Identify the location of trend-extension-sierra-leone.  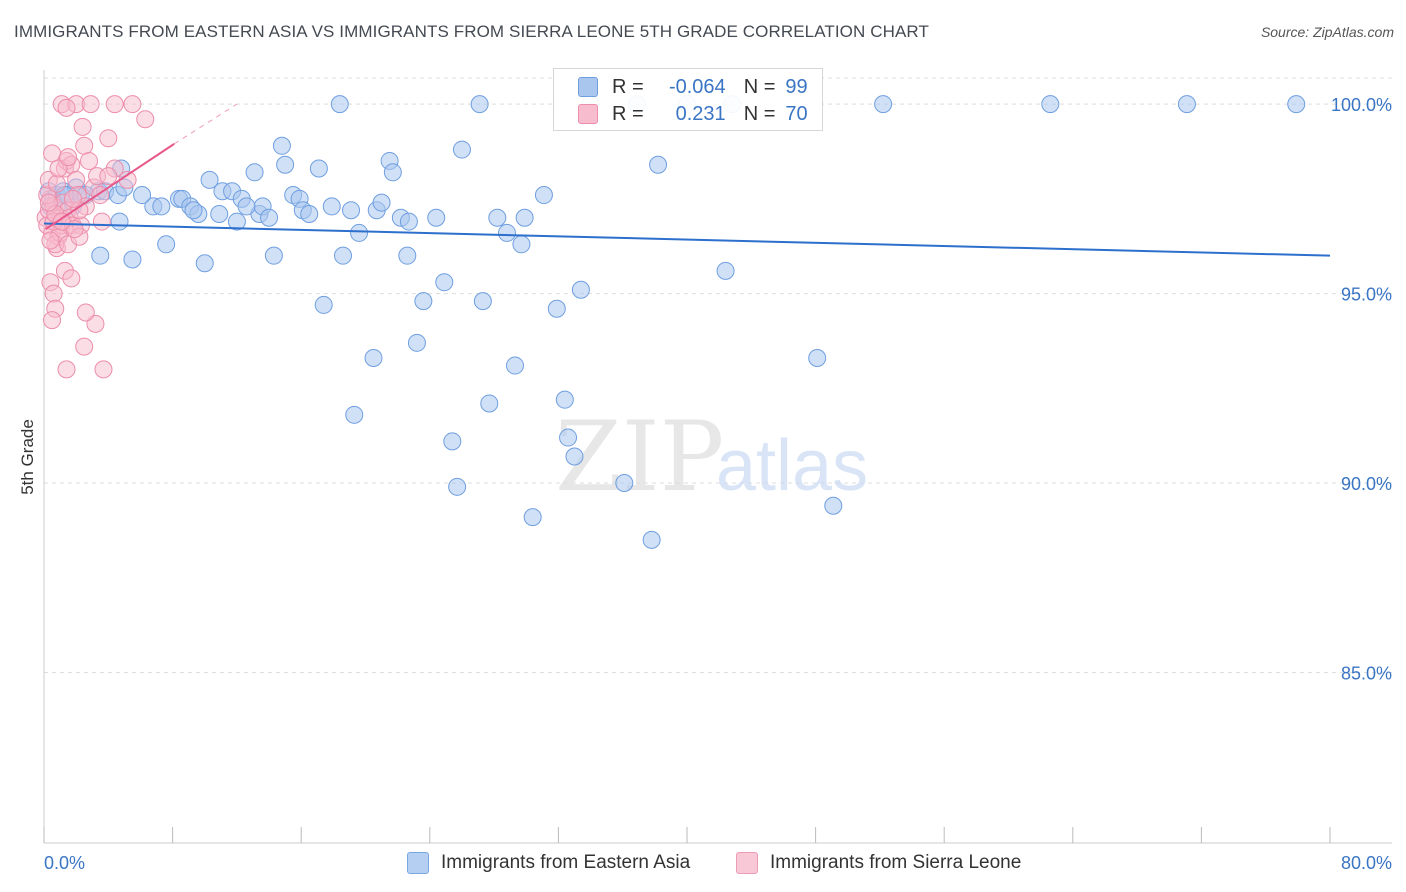
(205, 124).